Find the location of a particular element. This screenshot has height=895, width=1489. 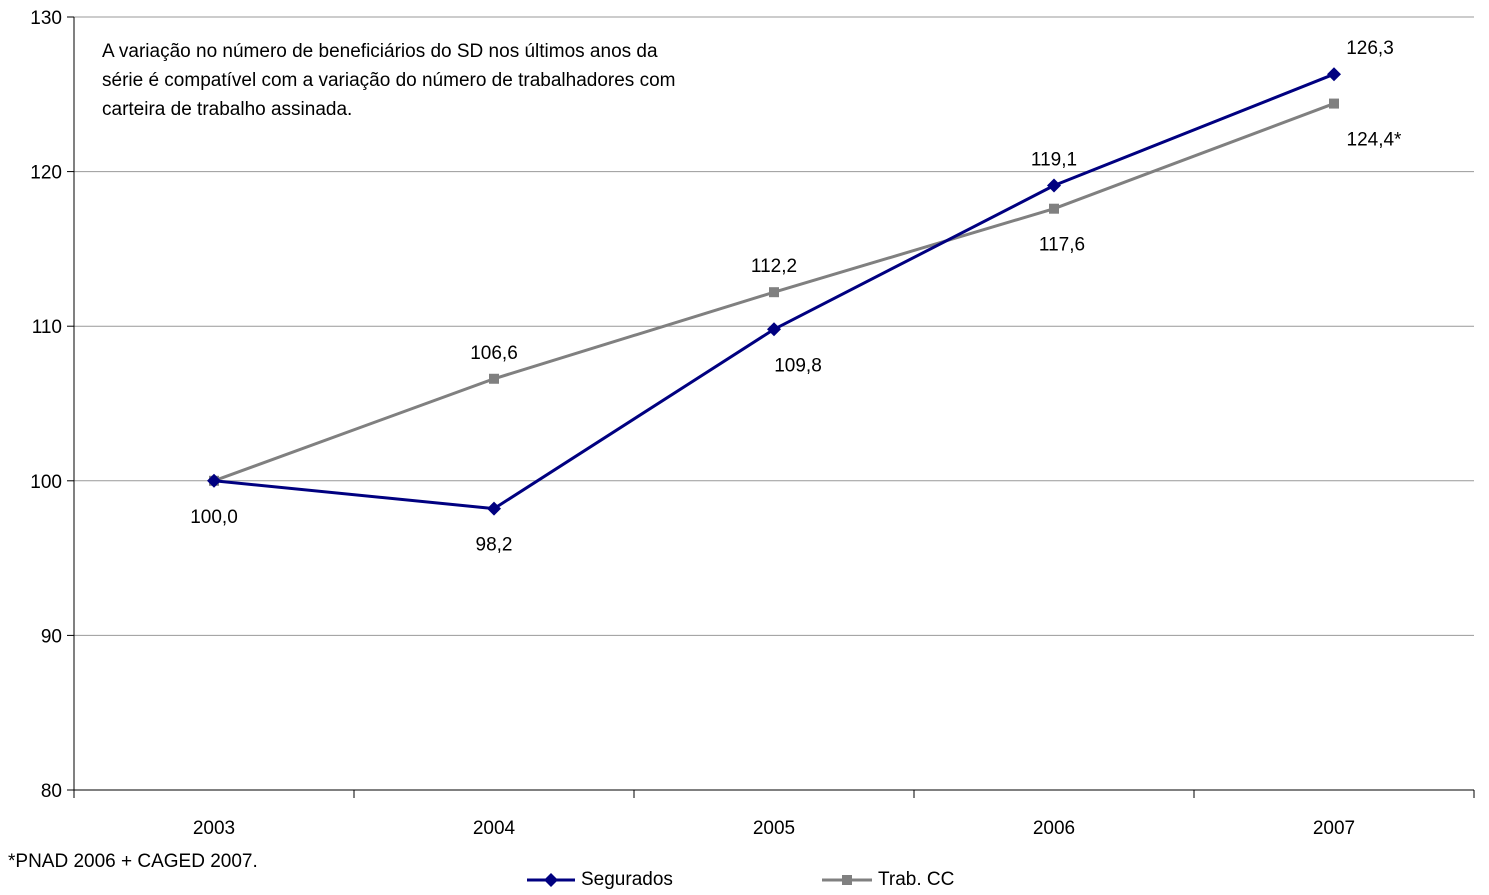

x-tick-label: 2003 is located at coordinates (214, 828).